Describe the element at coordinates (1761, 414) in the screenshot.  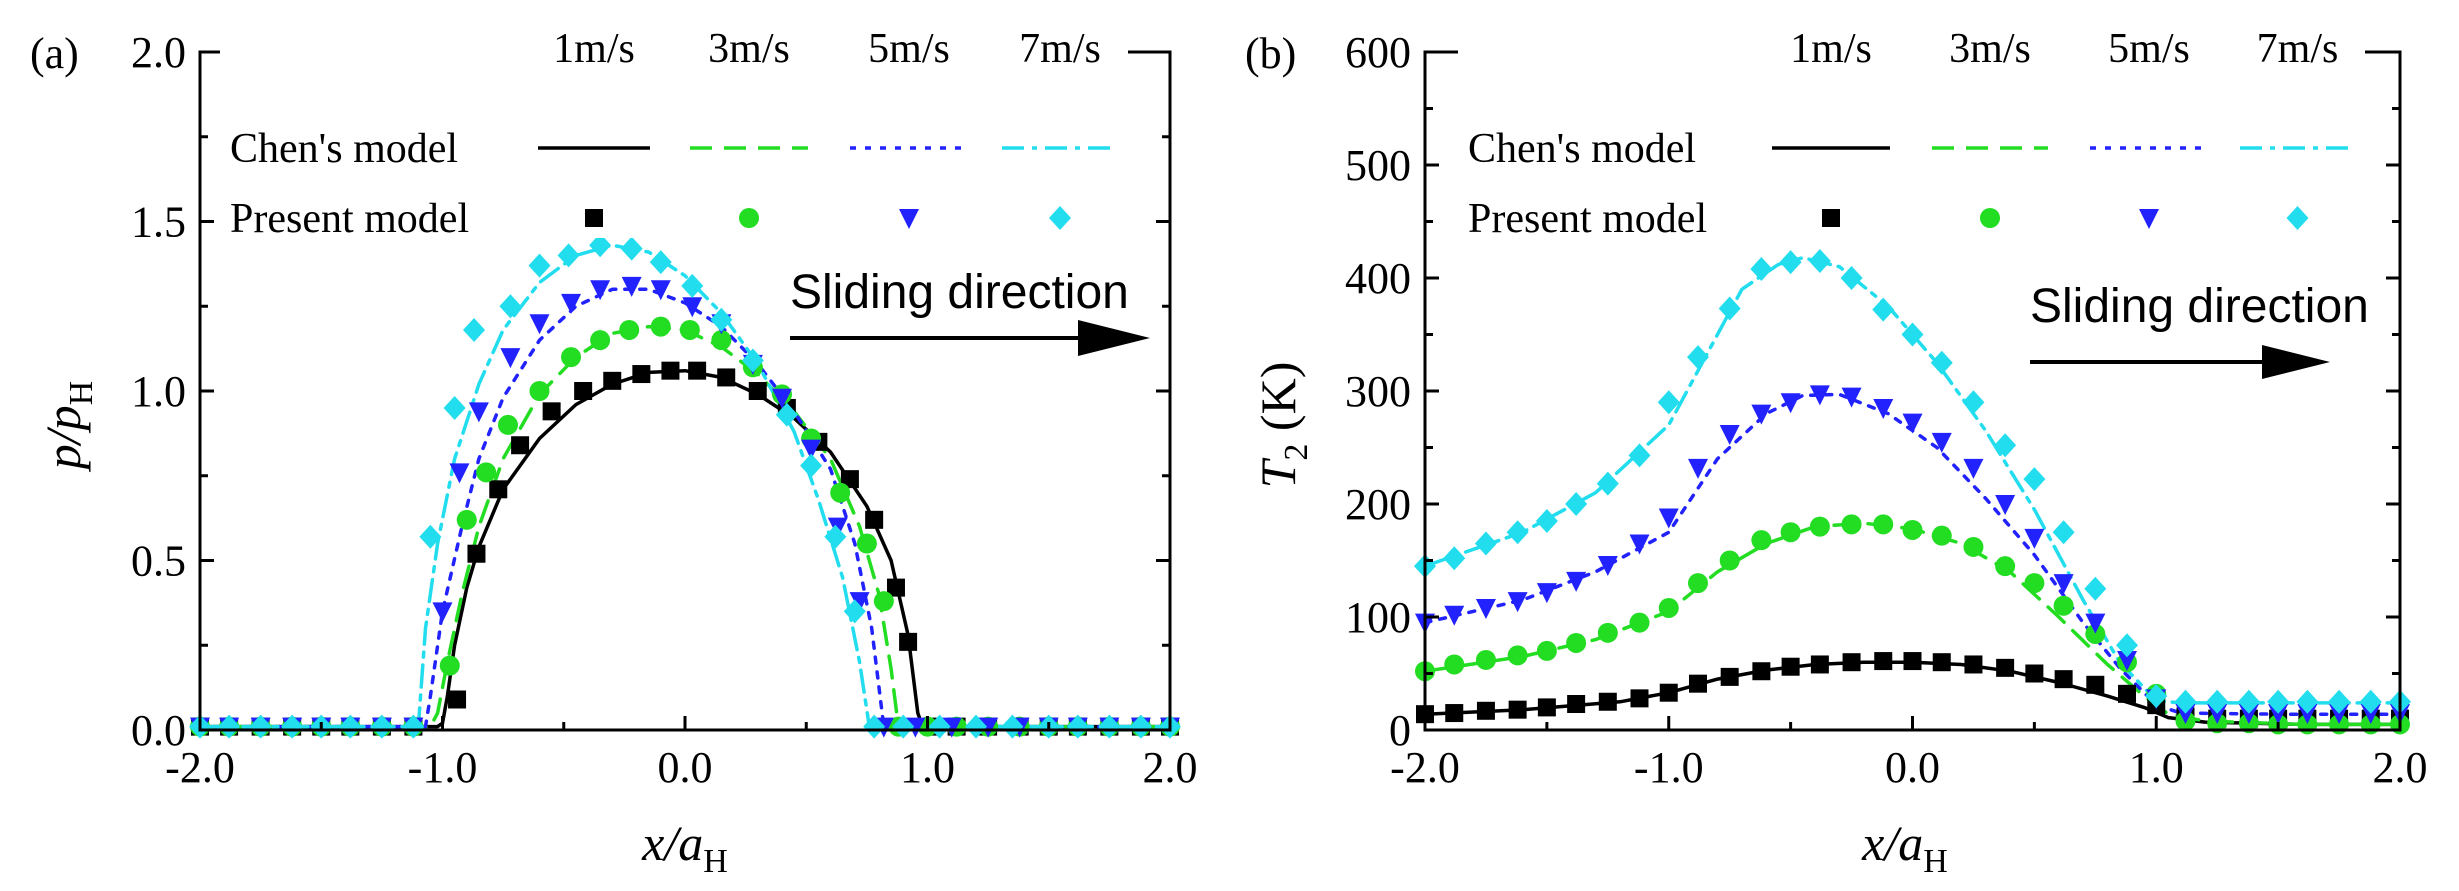
I see `data-point-b-5m/s-11` at that location.